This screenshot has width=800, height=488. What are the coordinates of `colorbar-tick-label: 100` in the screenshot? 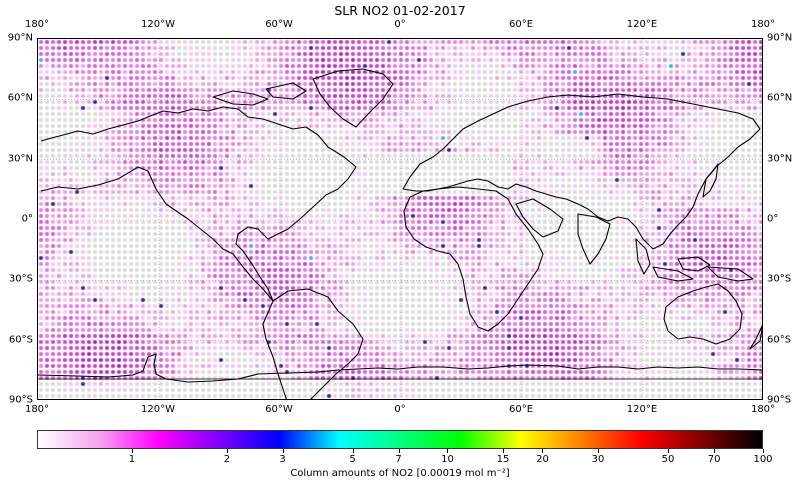 It's located at (763, 459).